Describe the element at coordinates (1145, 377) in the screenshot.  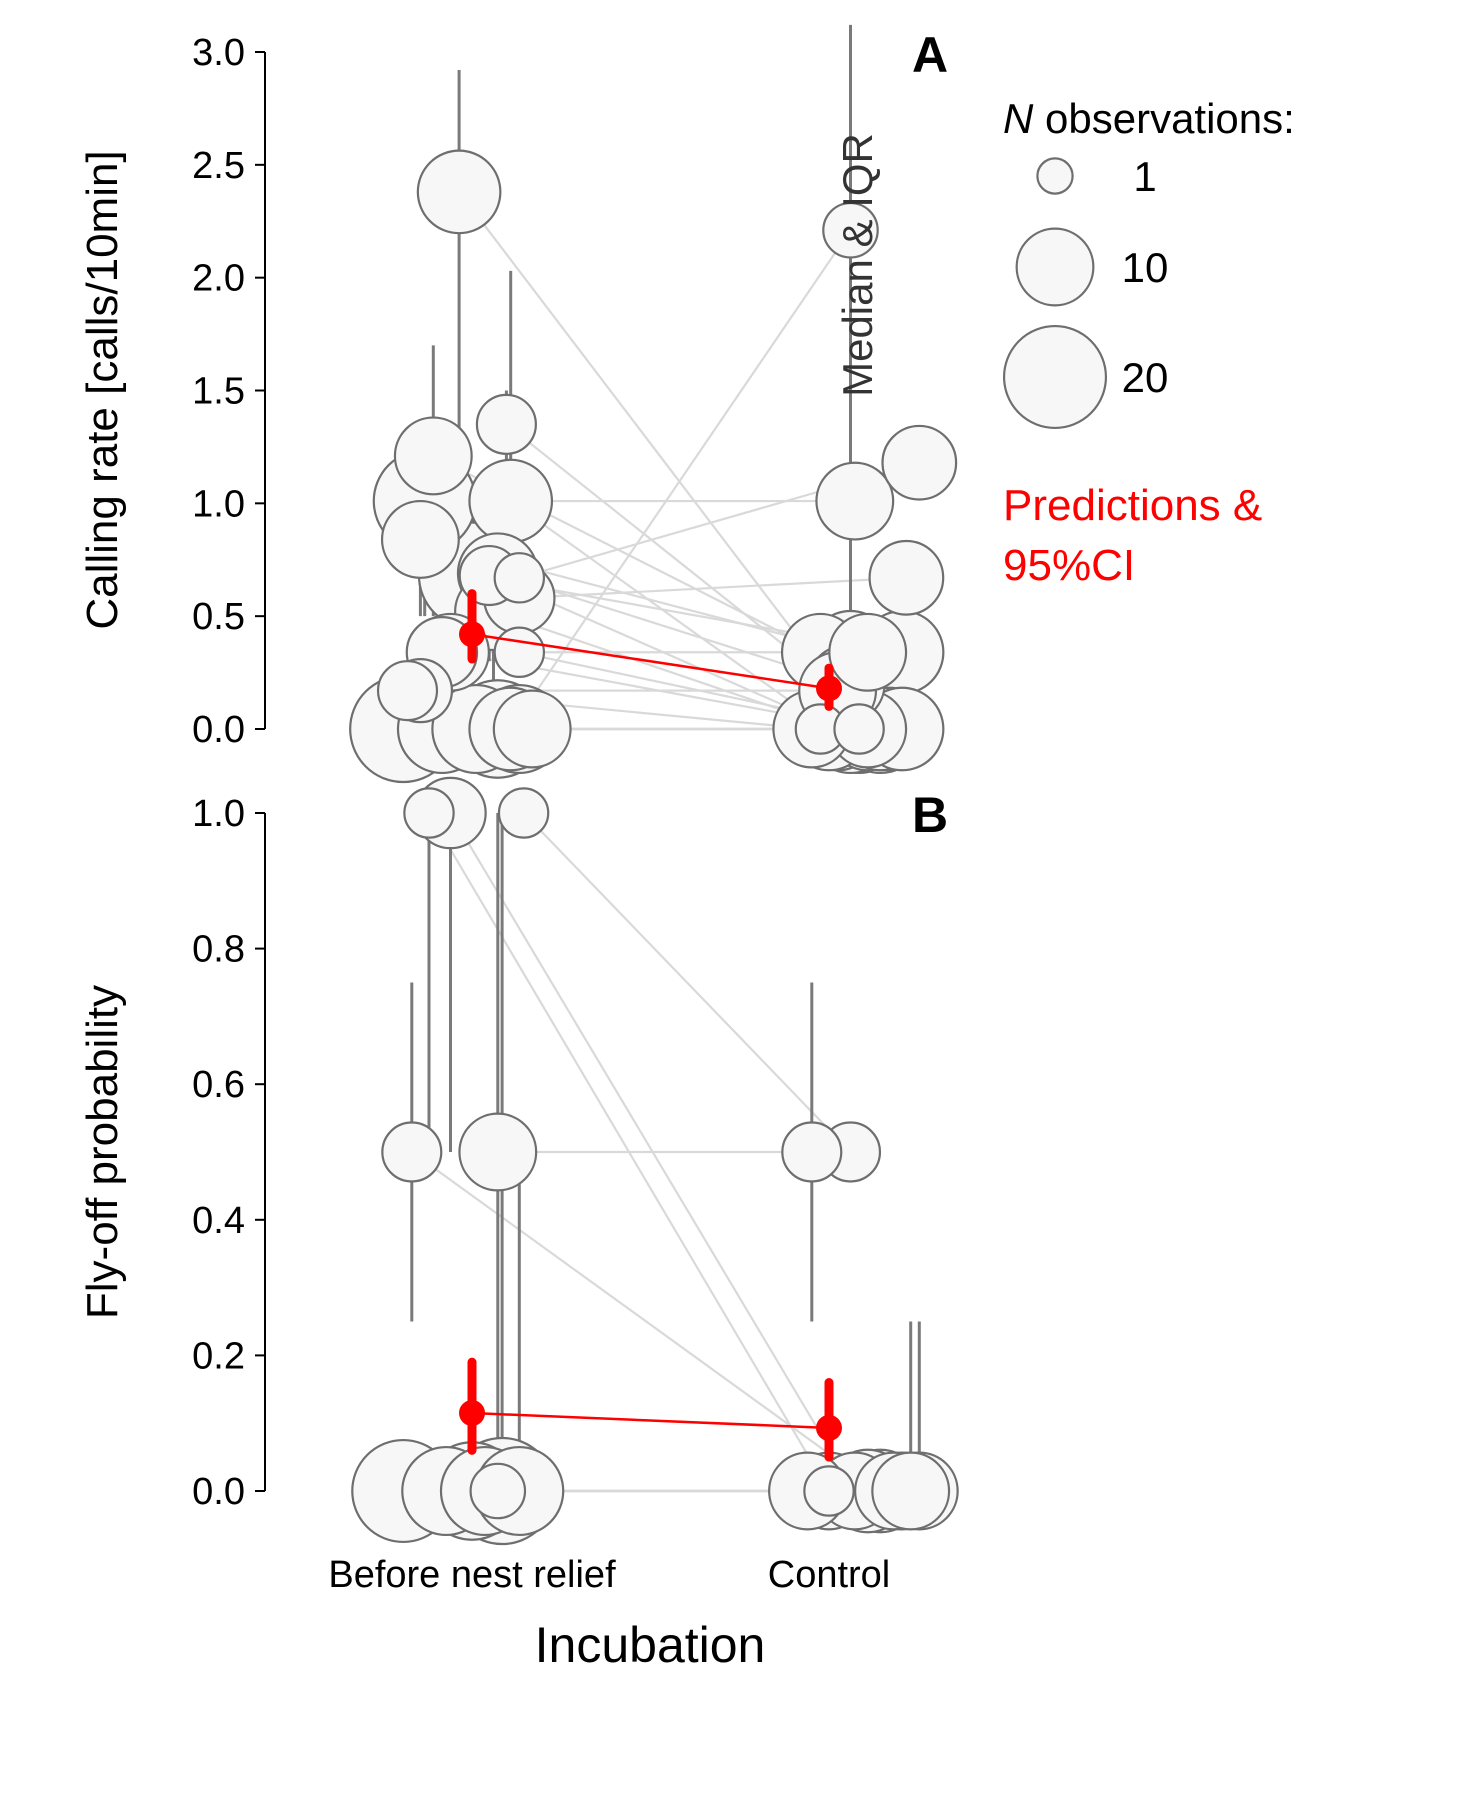
I see `legend-size-label: 20` at that location.